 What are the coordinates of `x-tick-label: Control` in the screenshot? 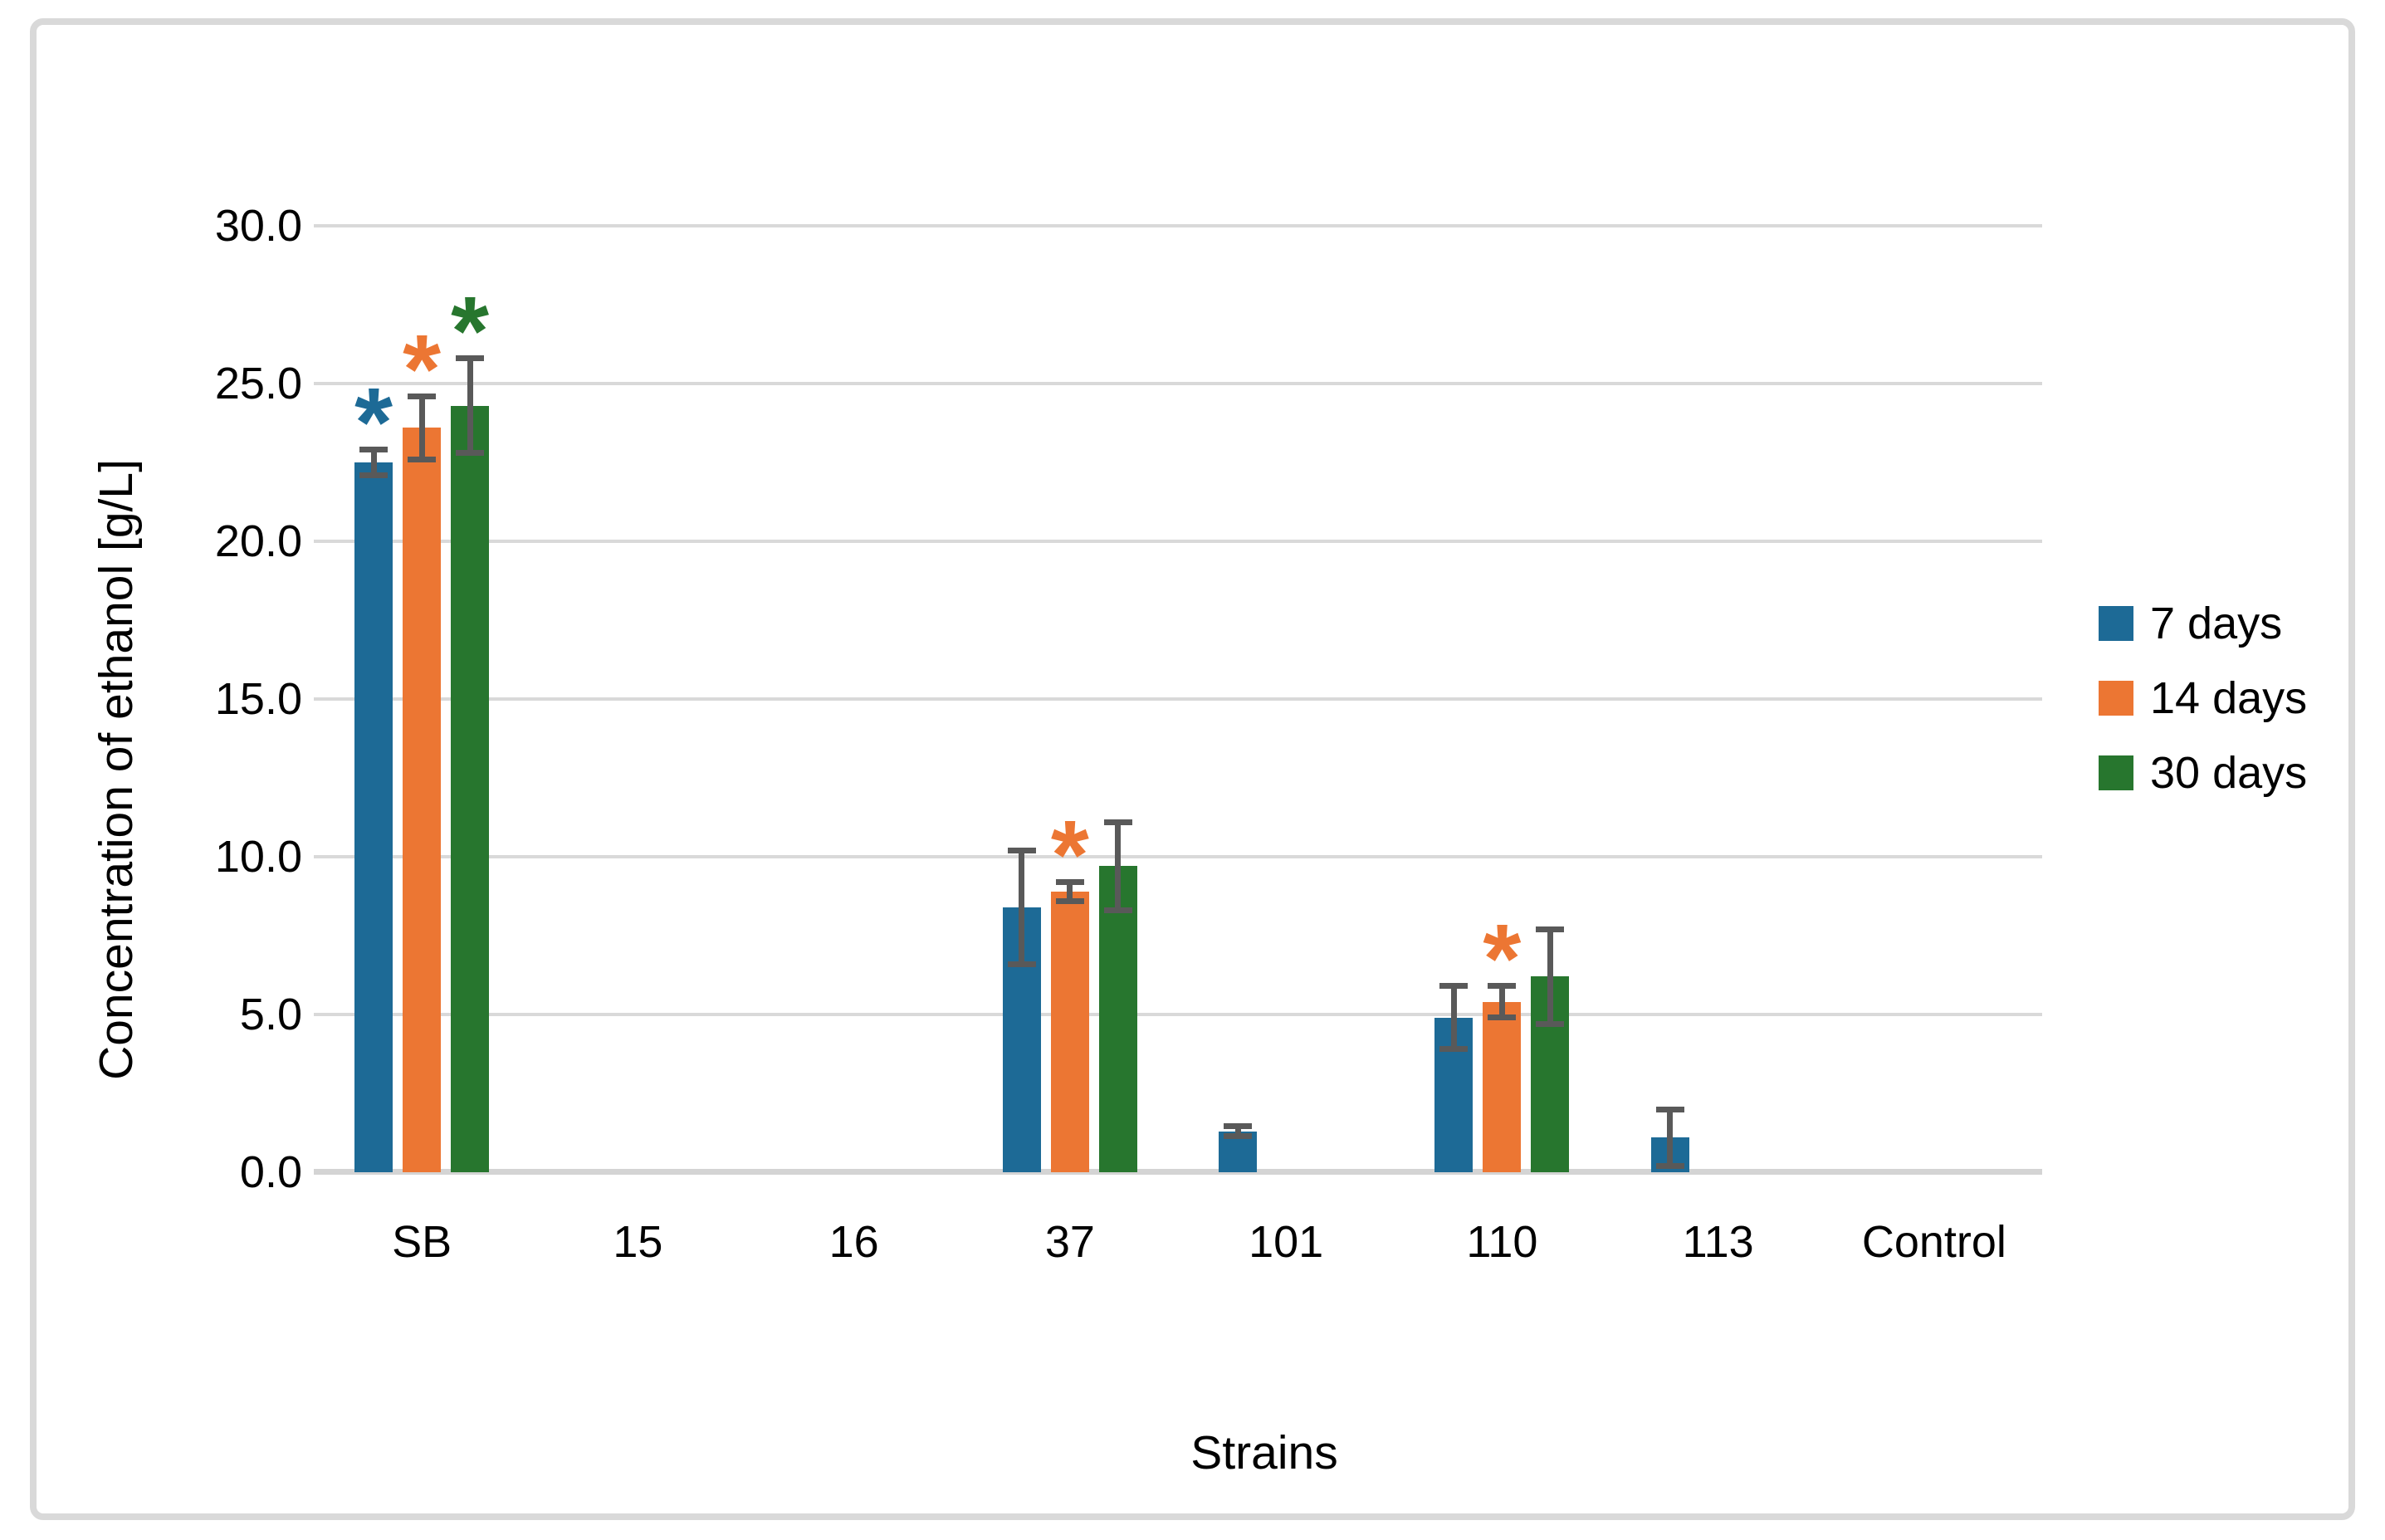 It's located at (1933, 1242).